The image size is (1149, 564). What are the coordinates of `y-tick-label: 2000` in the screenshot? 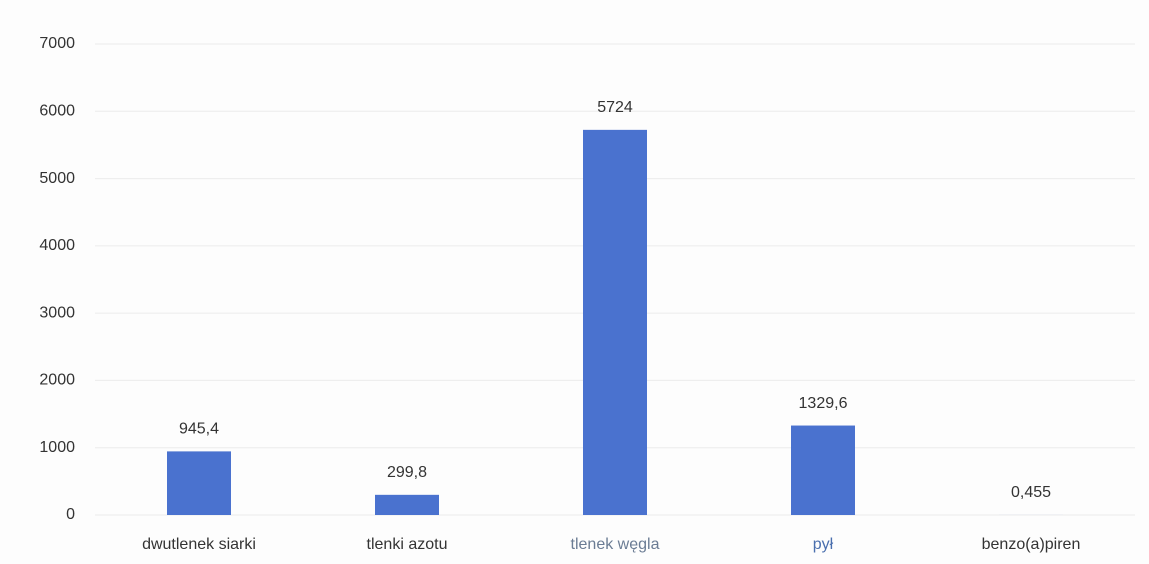 It's located at (57, 380).